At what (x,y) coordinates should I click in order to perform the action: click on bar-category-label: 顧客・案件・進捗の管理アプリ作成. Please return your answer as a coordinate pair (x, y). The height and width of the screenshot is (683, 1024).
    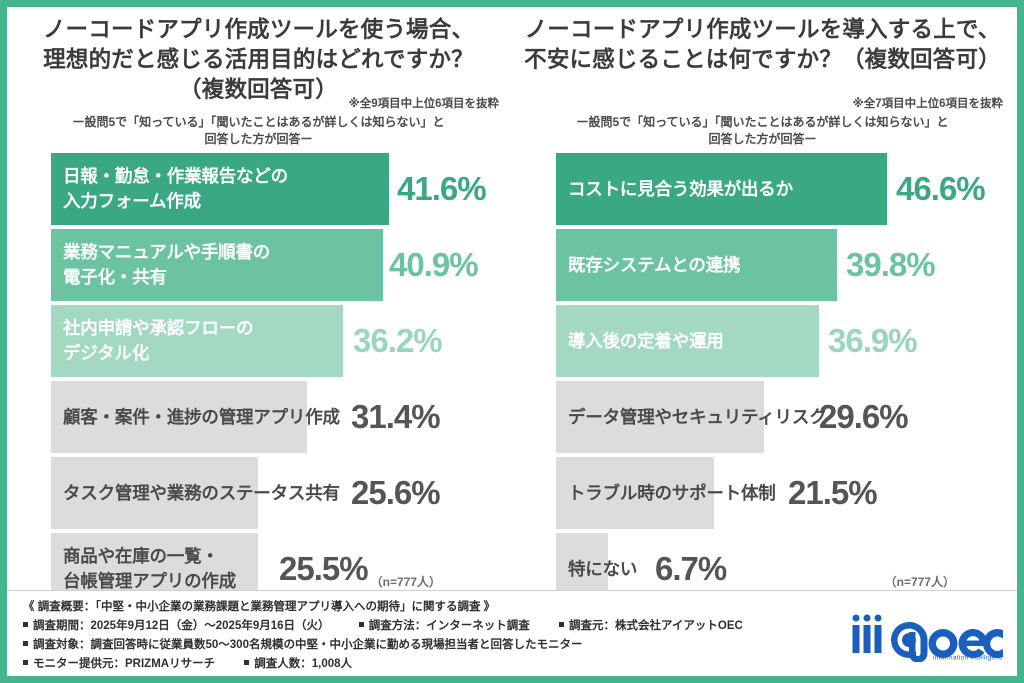
    Looking at the image, I should click on (201, 417).